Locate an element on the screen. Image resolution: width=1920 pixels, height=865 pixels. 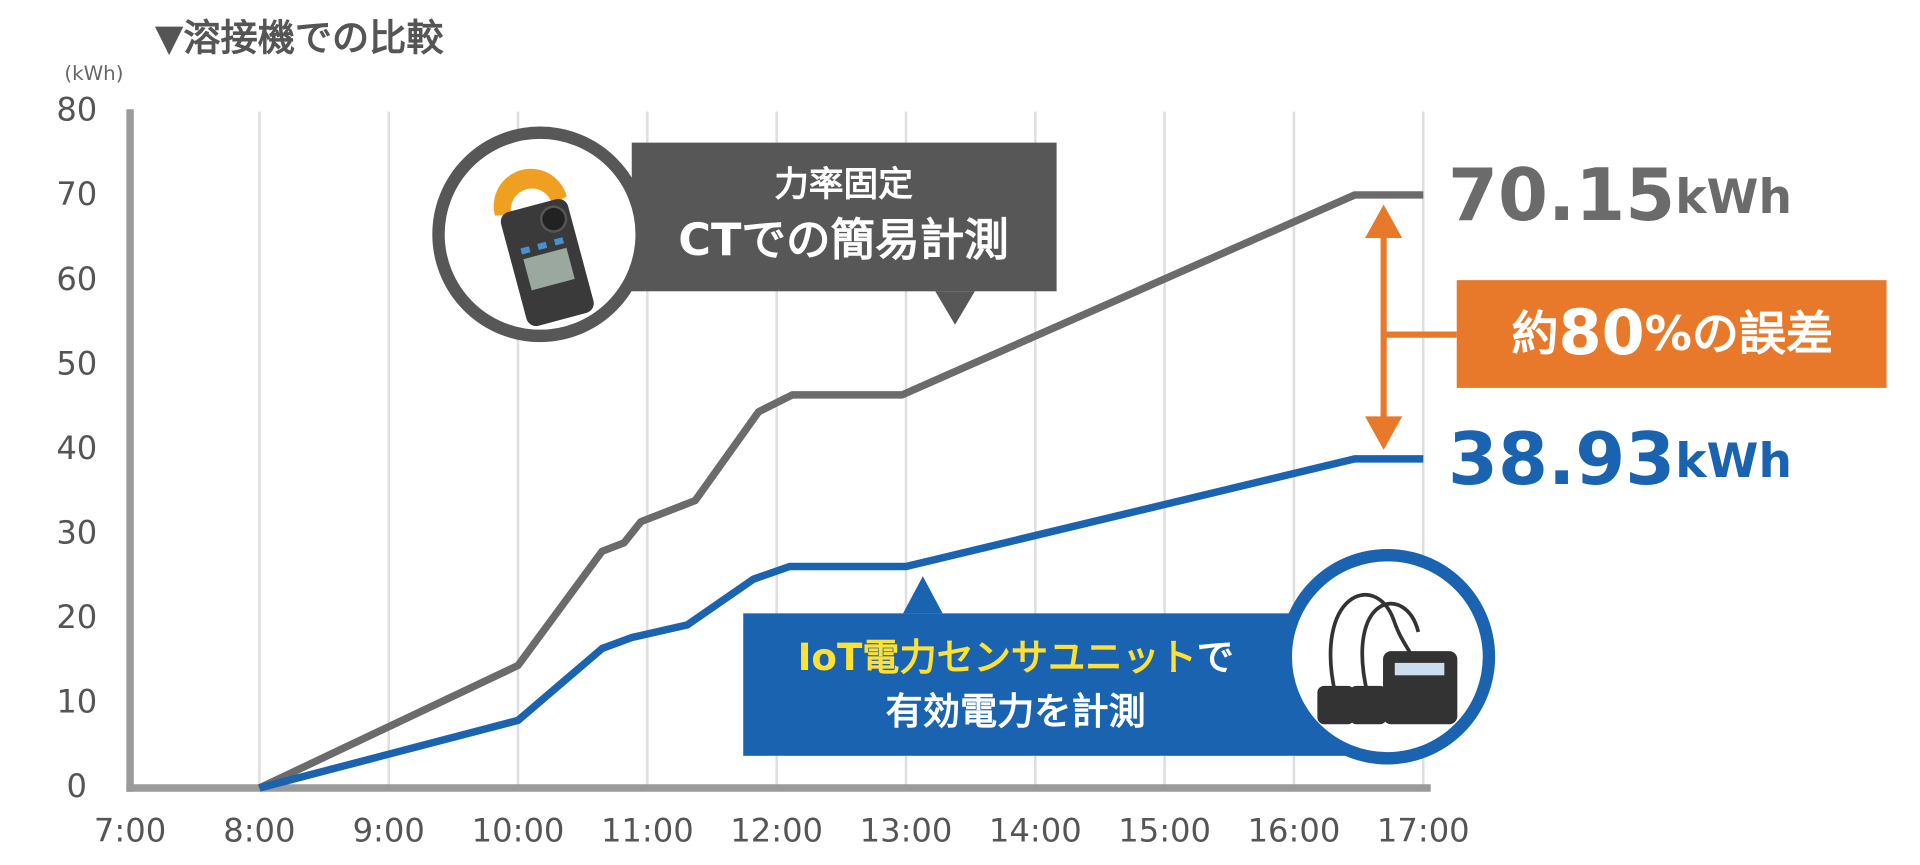
end-label-value: 38.93 is located at coordinates (1561, 458).